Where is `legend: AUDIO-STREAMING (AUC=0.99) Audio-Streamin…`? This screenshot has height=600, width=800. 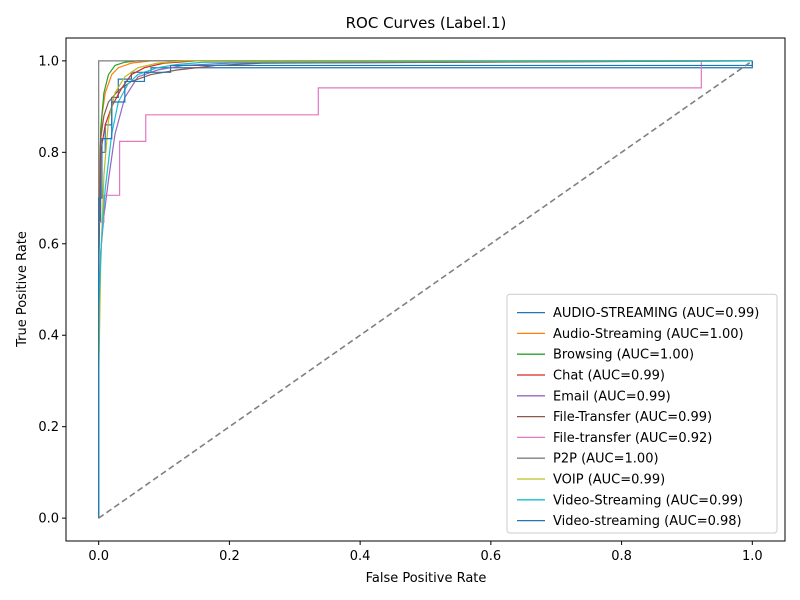
legend: AUDIO-STREAMING (AUC=0.99) Audio-Streamin… is located at coordinates (642, 413).